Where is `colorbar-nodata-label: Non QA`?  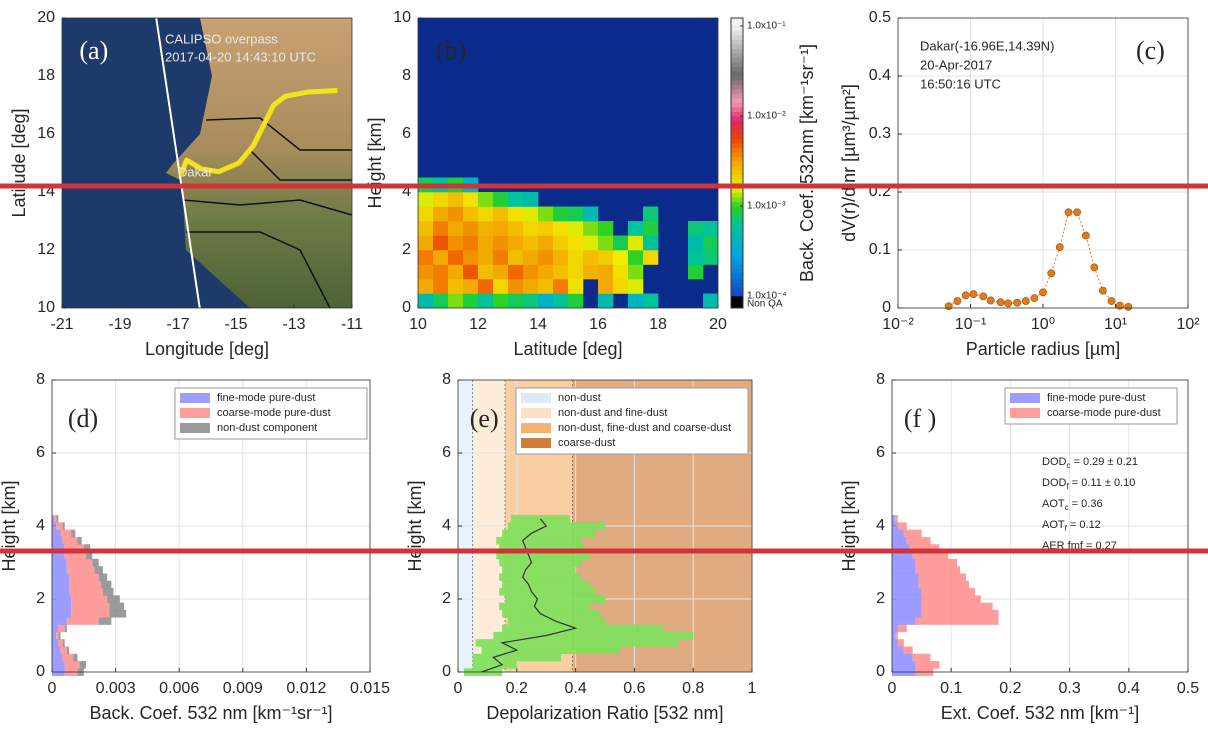
colorbar-nodata-label: Non QA is located at coordinates (765, 304).